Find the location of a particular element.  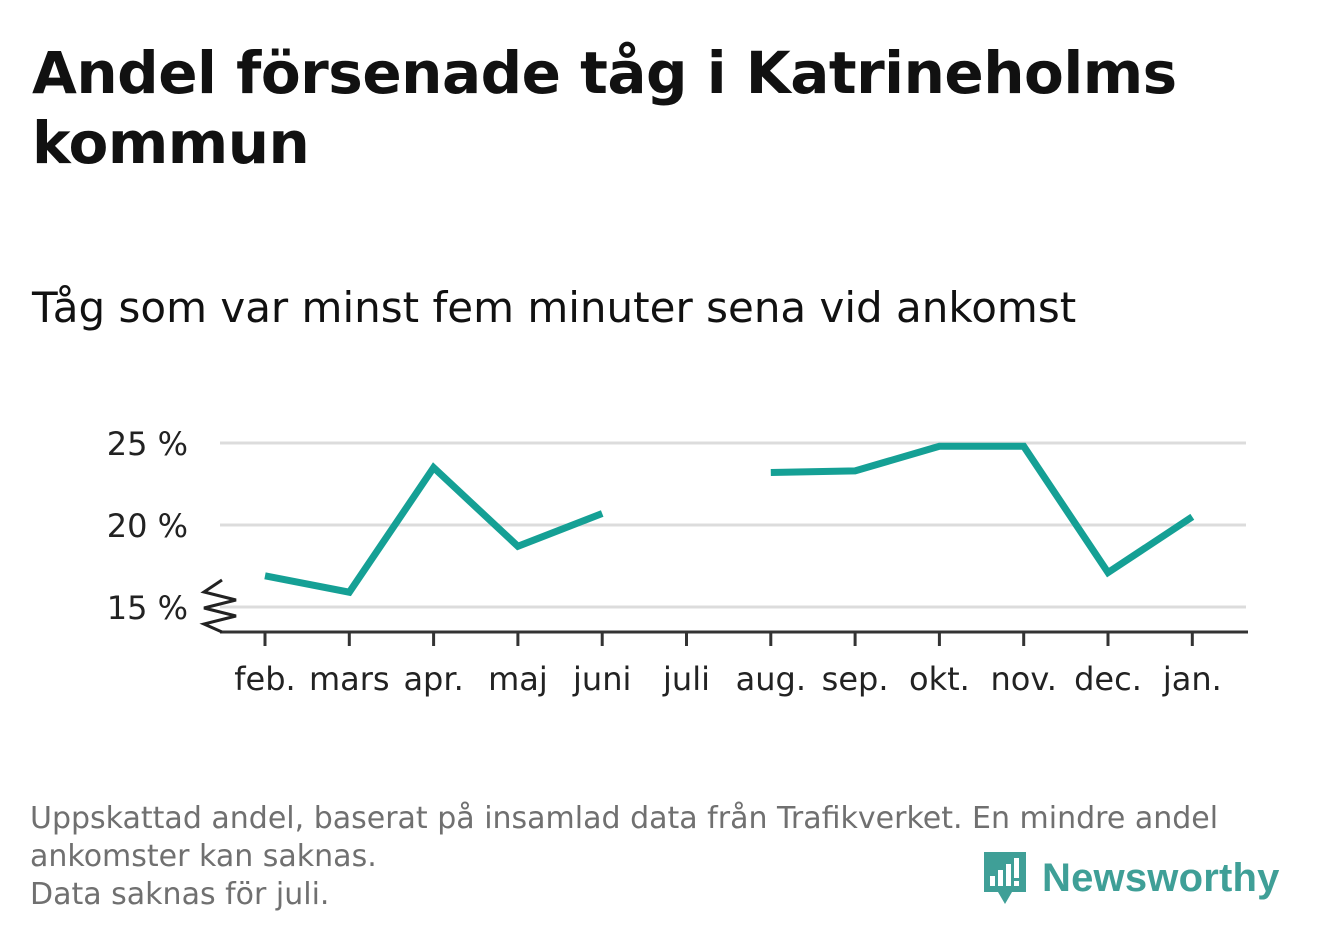

x-tick-label: aug. is located at coordinates (771, 679).